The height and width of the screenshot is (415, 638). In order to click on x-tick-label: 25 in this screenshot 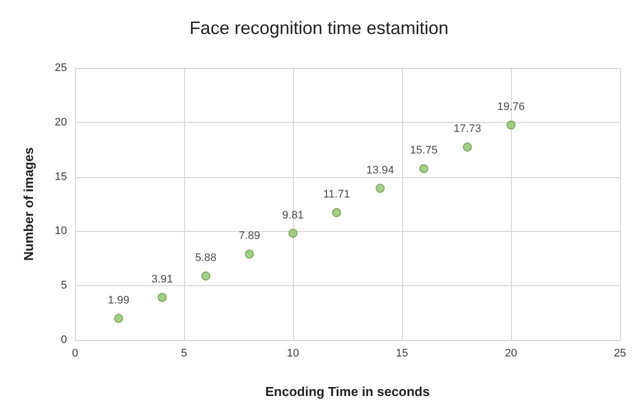, I will do `click(620, 354)`.